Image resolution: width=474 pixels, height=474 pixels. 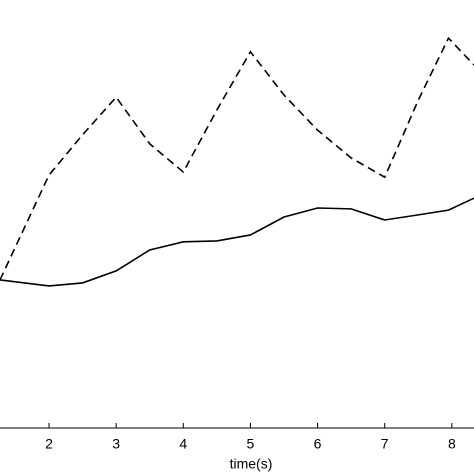 I want to click on x-tick-label: 2, so click(x=49, y=444).